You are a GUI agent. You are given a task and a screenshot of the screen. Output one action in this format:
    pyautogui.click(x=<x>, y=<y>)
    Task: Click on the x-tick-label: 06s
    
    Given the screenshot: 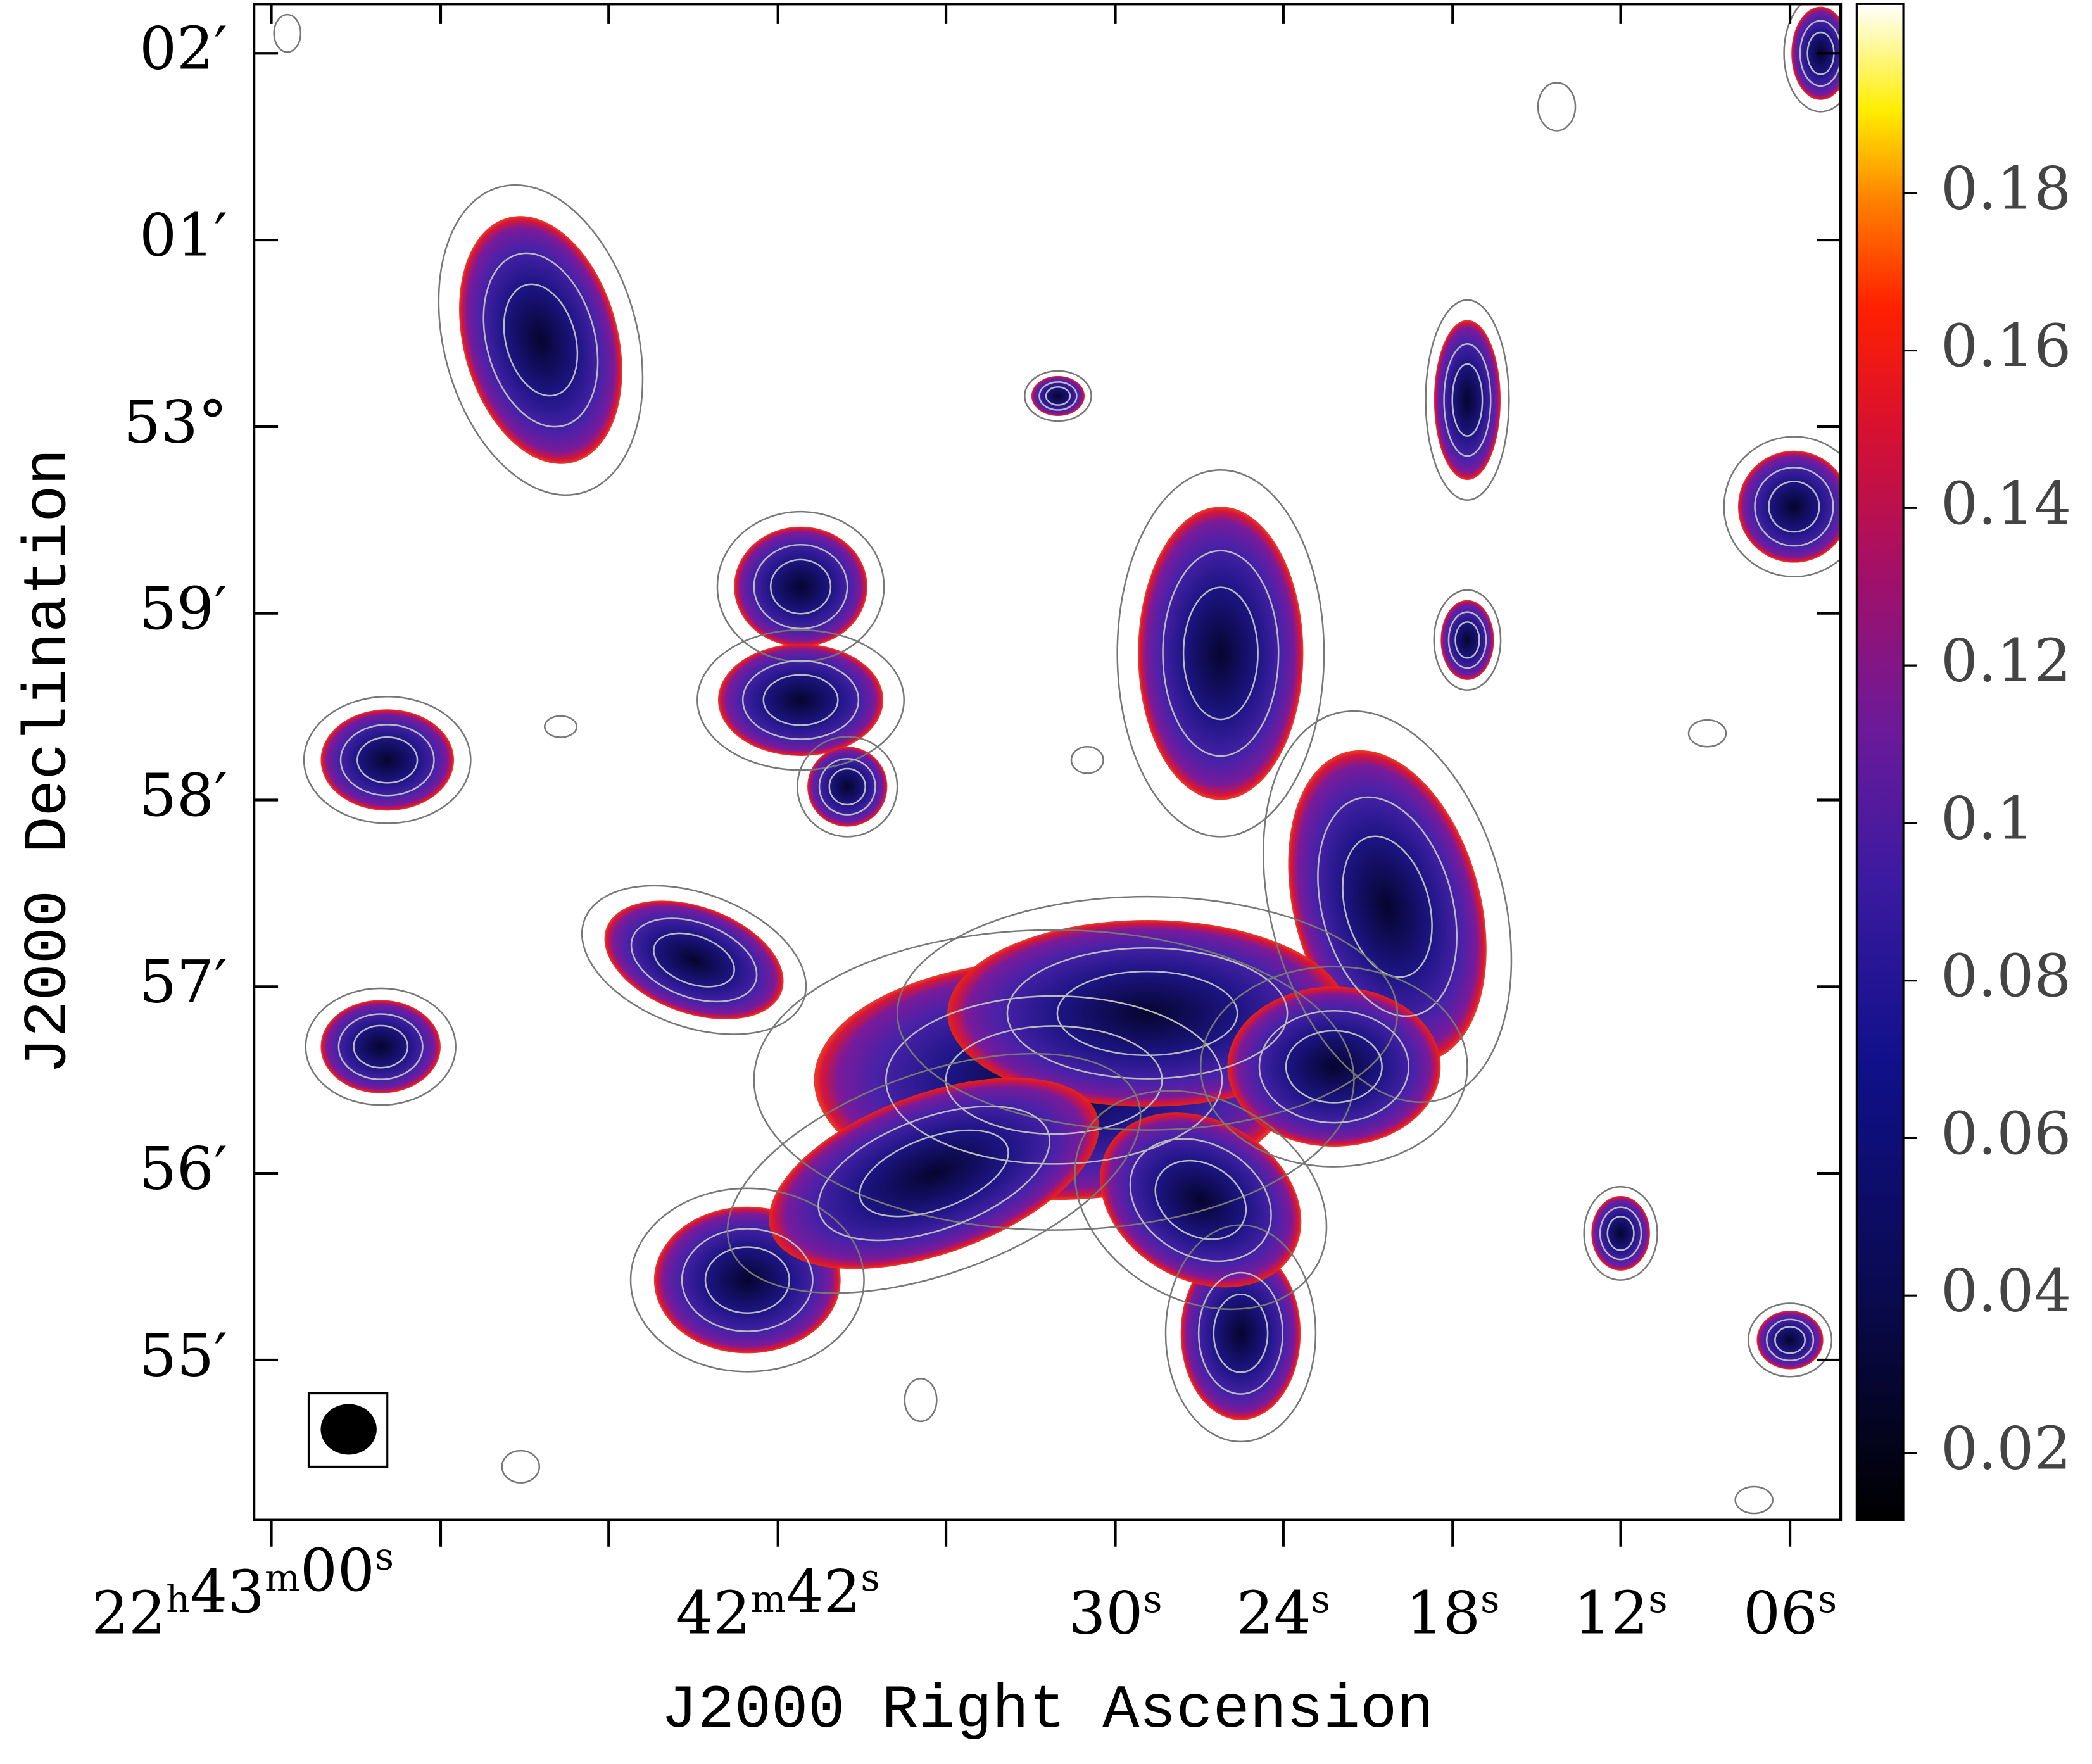 What is the action you would take?
    pyautogui.click(x=1790, y=1612)
    